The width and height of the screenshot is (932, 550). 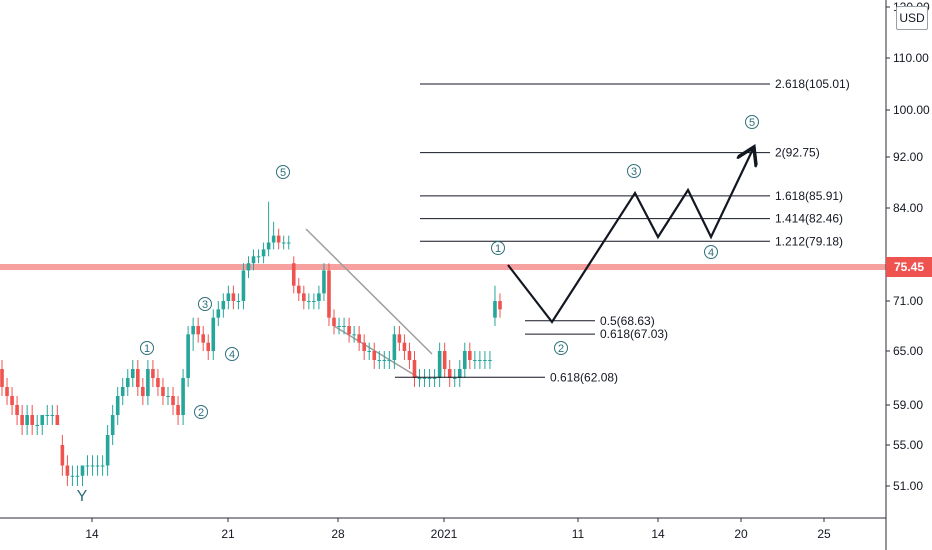 I want to click on fib-level-label: 2(92.75), so click(x=797, y=153).